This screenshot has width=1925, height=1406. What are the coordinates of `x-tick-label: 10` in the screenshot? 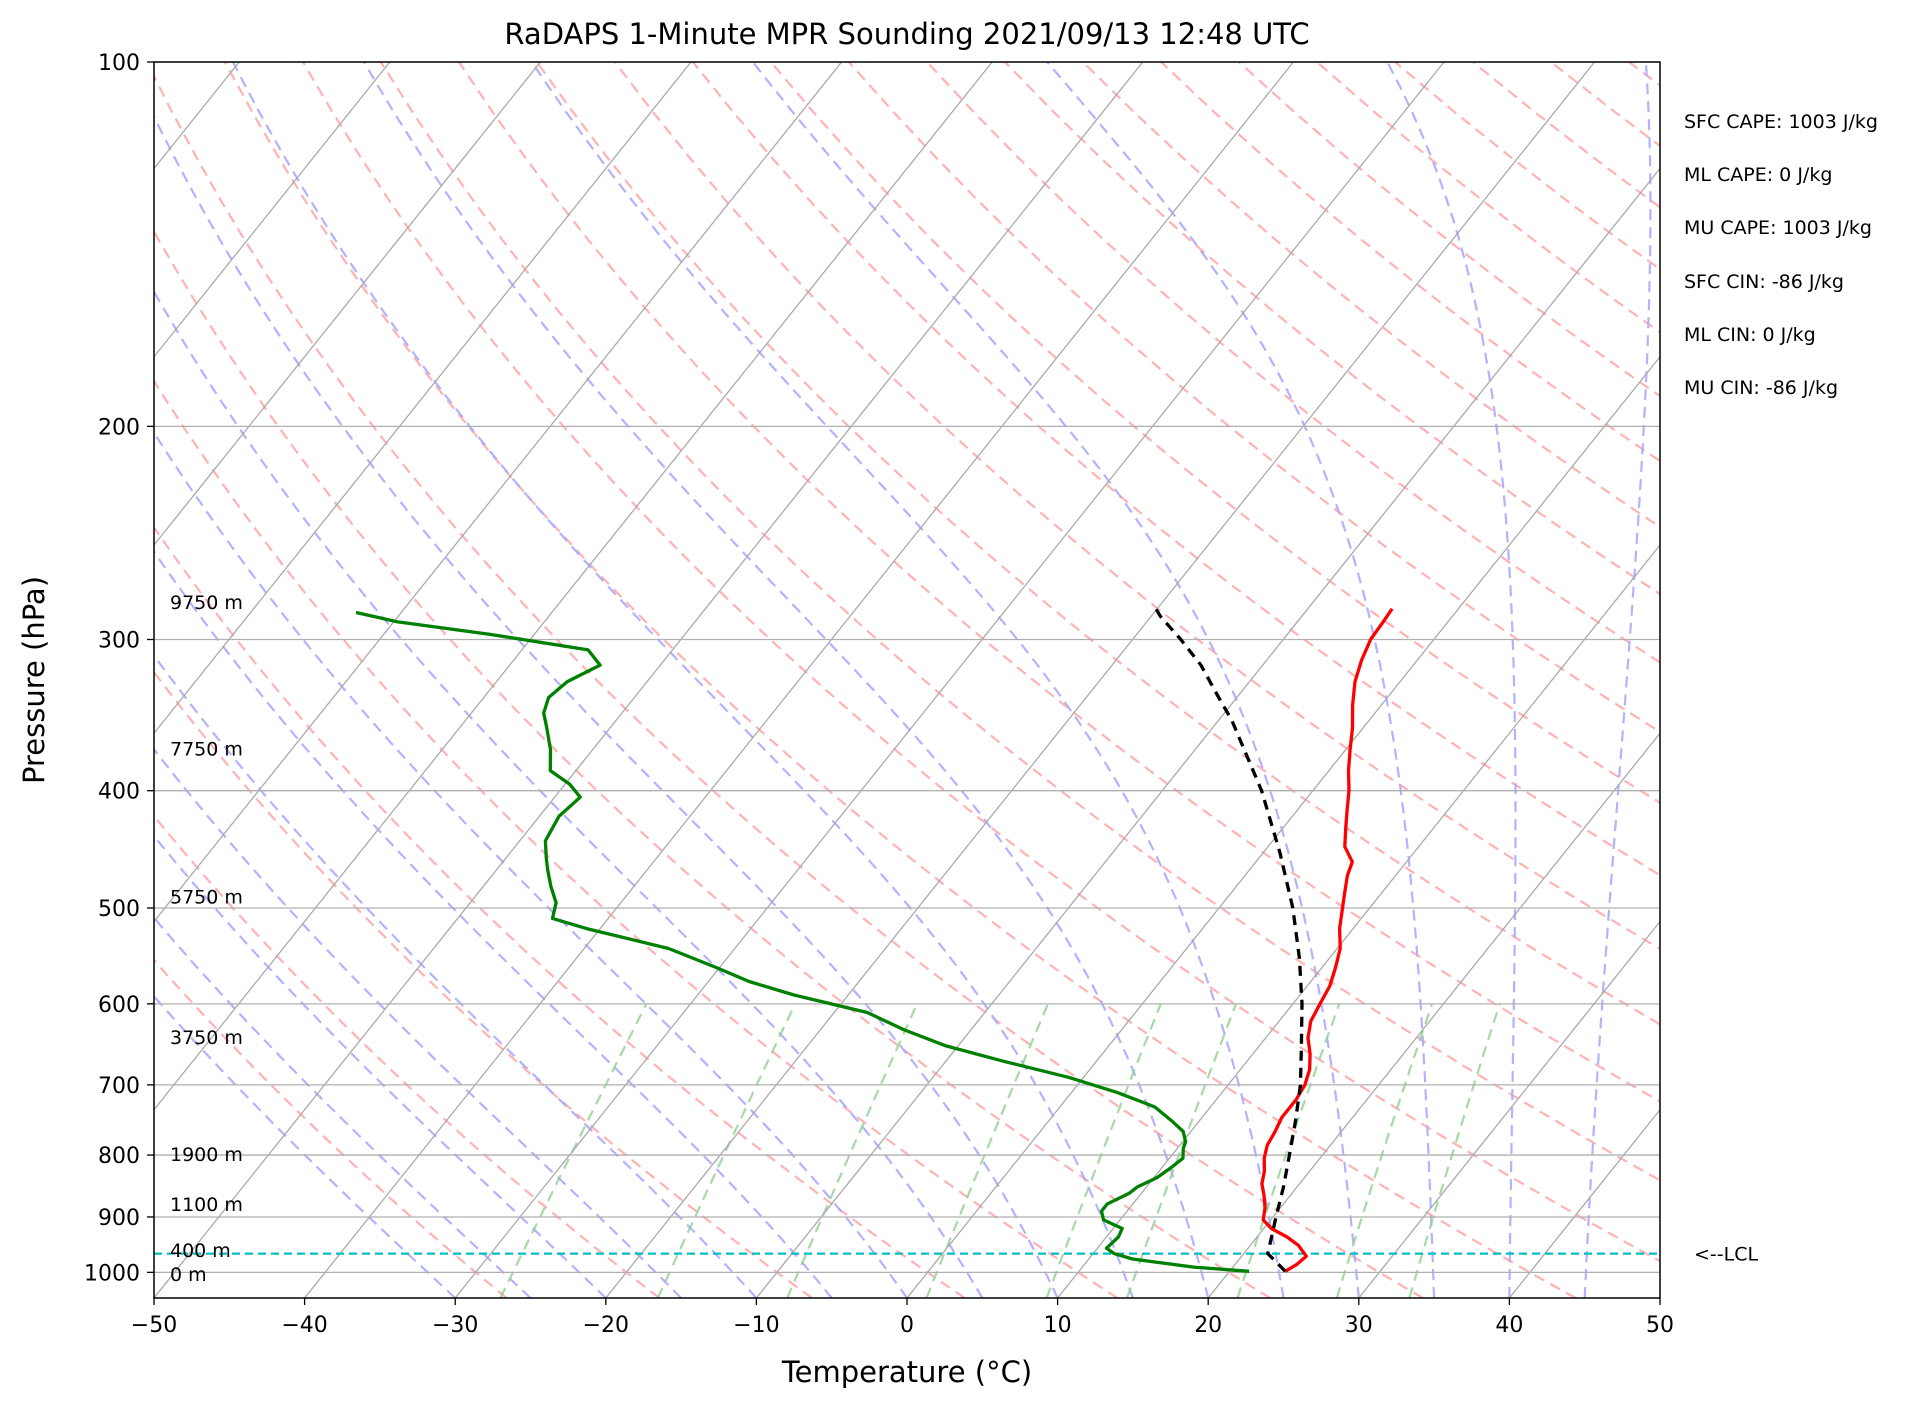 It's located at (1058, 1325).